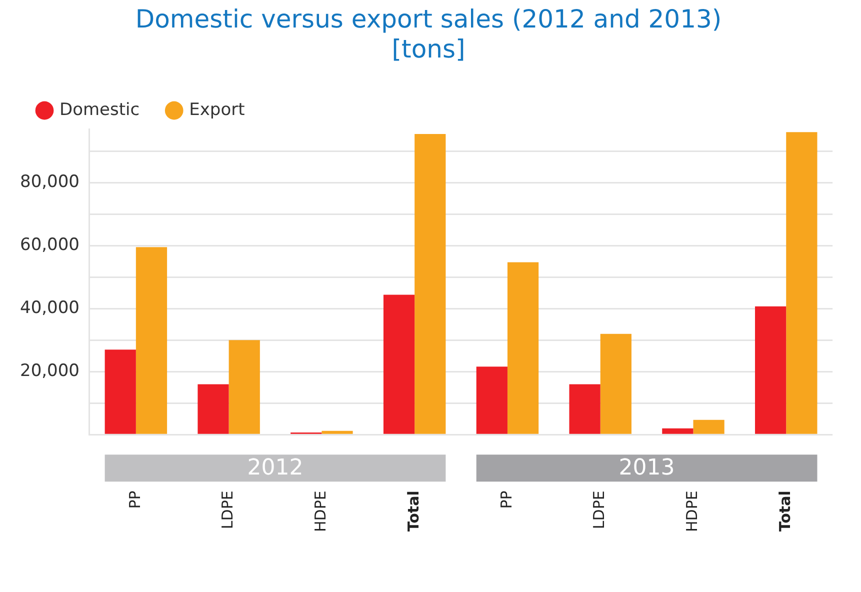 Image resolution: width=861 pixels, height=592 pixels. Describe the element at coordinates (429, 49) in the screenshot. I see `chart-subtitle: [tons]` at that location.